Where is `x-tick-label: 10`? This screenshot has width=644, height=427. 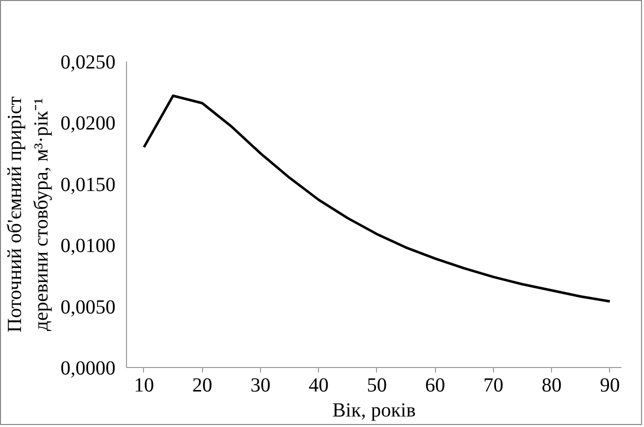
x-tick-label: 10 is located at coordinates (144, 385).